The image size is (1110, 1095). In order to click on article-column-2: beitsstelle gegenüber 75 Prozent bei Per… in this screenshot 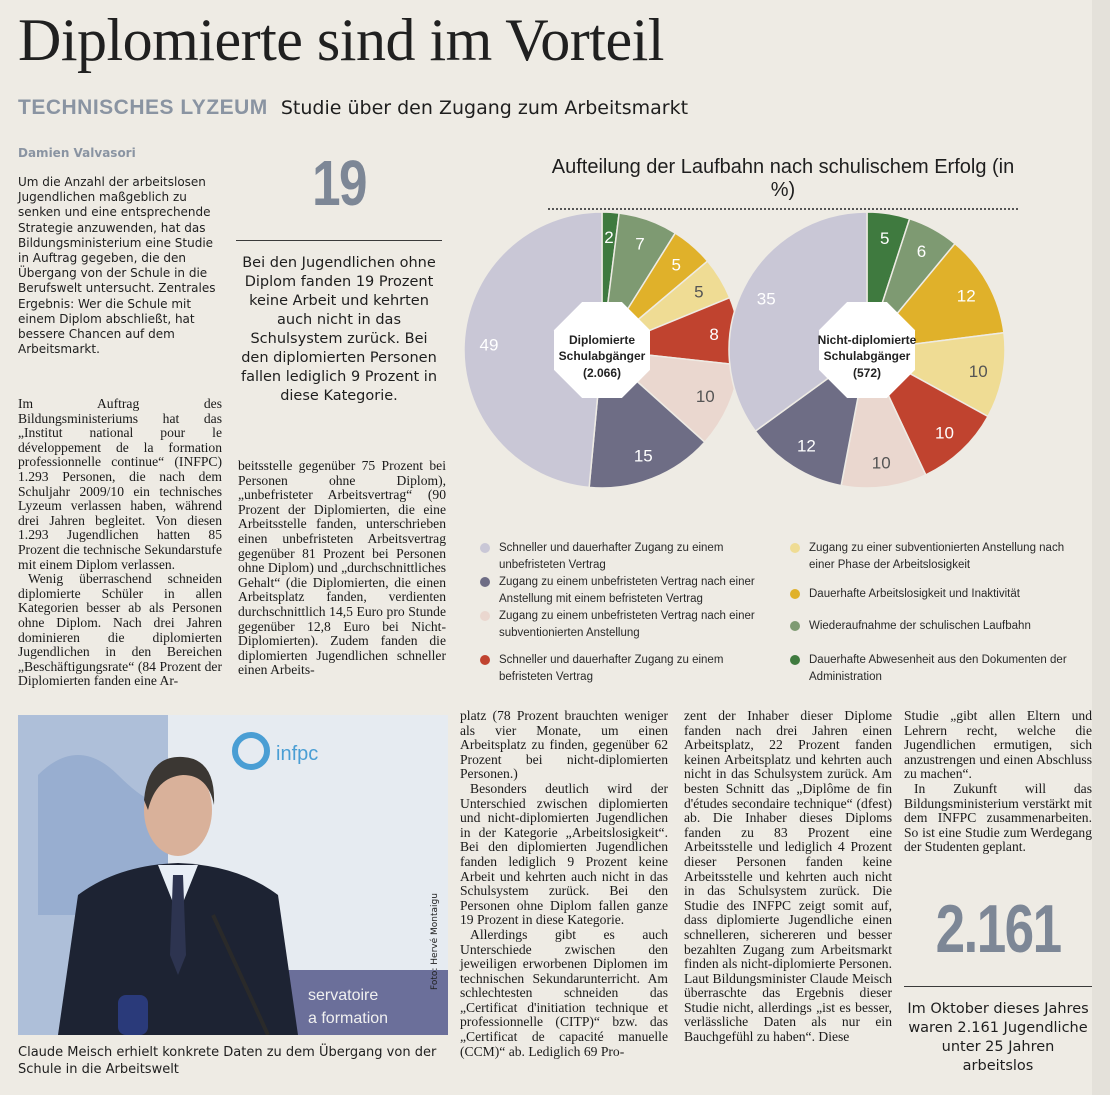, I will do `click(342, 568)`.